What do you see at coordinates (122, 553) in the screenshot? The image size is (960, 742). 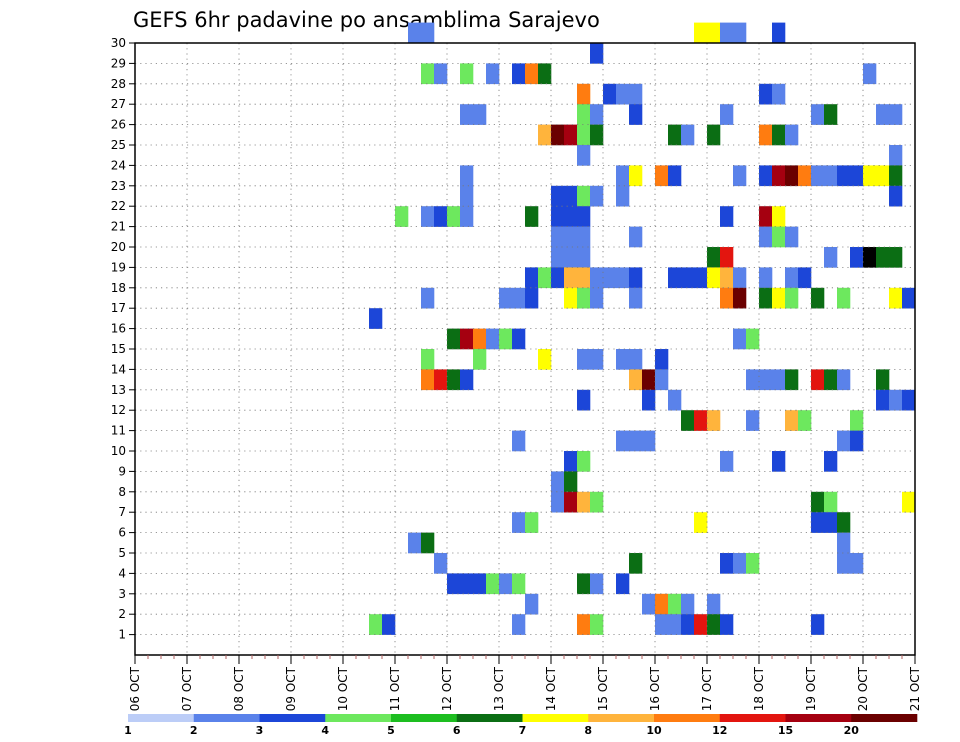 I see `y-tick-label: 5` at bounding box center [122, 553].